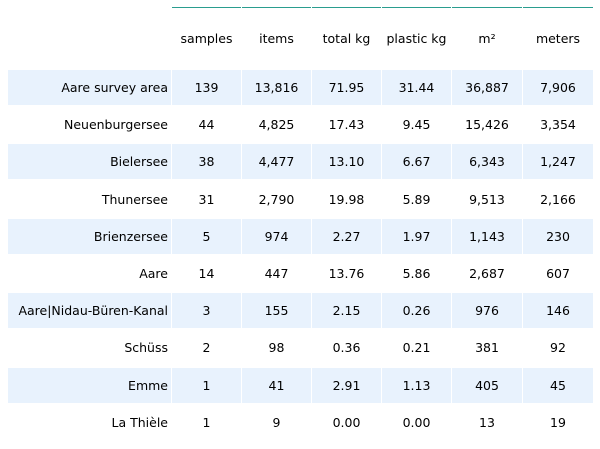 The height and width of the screenshot is (449, 600). I want to click on table-cell: 4,477, so click(276, 162).